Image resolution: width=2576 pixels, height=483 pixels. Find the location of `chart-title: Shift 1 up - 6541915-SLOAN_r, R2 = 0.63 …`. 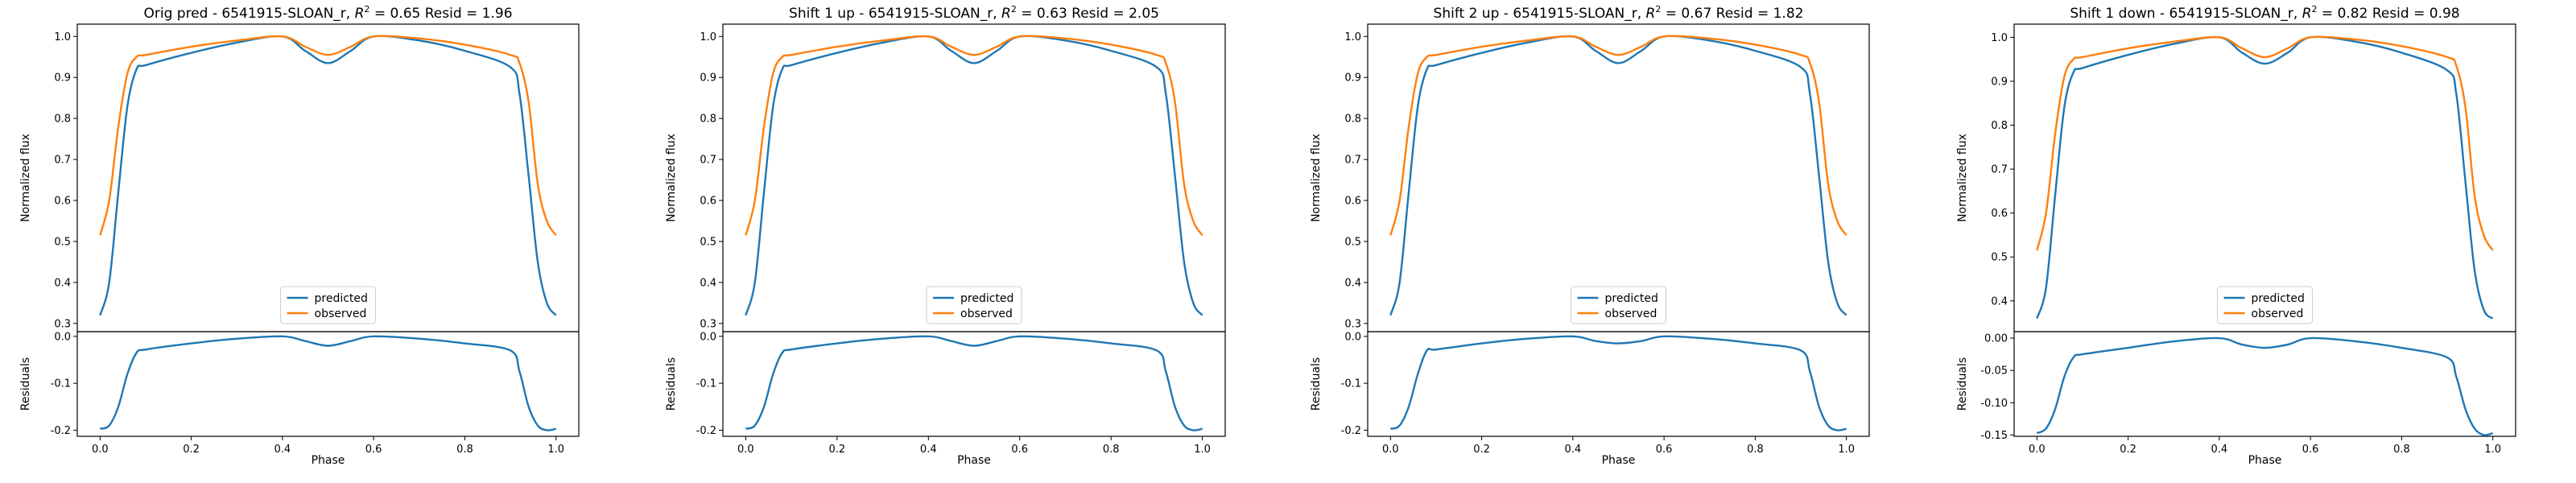

chart-title: Shift 1 up - 6541915-SLOAN_r, R2 = 0.63 … is located at coordinates (974, 13).